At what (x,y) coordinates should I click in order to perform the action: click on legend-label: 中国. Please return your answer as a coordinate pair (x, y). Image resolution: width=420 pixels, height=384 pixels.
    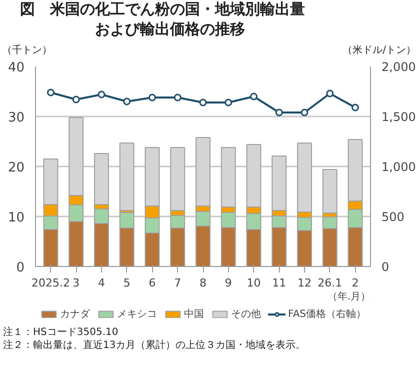
    Looking at the image, I should click on (194, 314).